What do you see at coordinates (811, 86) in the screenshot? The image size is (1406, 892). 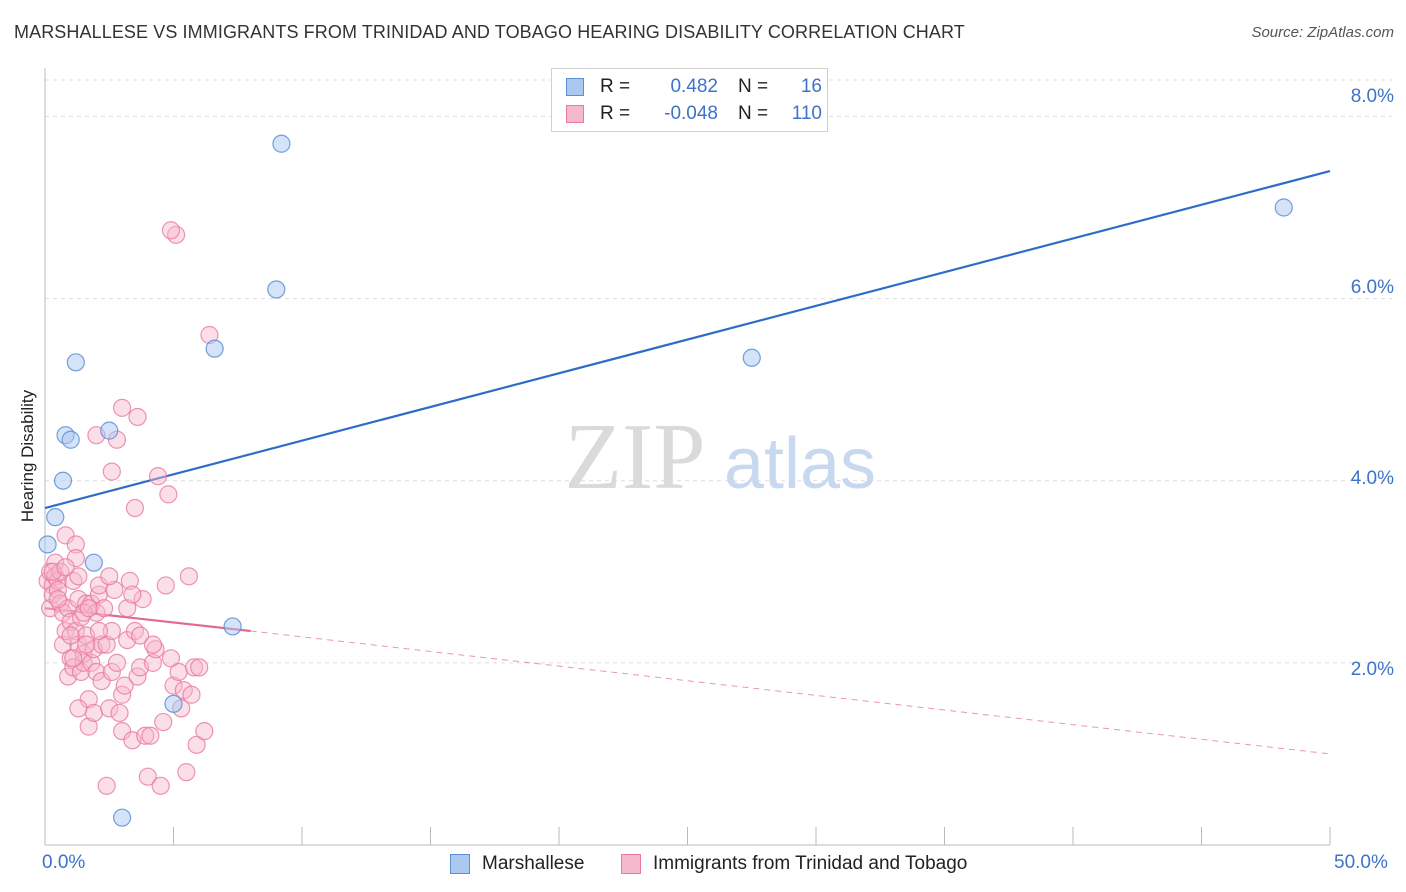 I see `n-value: 16` at bounding box center [811, 86].